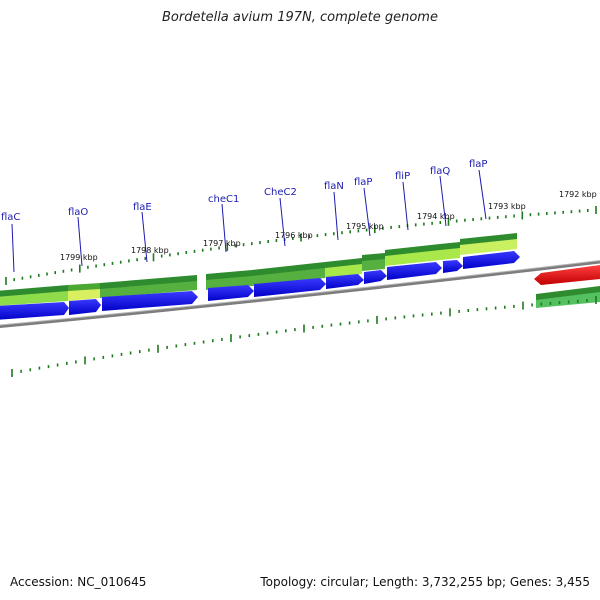 The height and width of the screenshot is (600, 600). I want to click on kbp-label: 1797 kbp, so click(222, 243).